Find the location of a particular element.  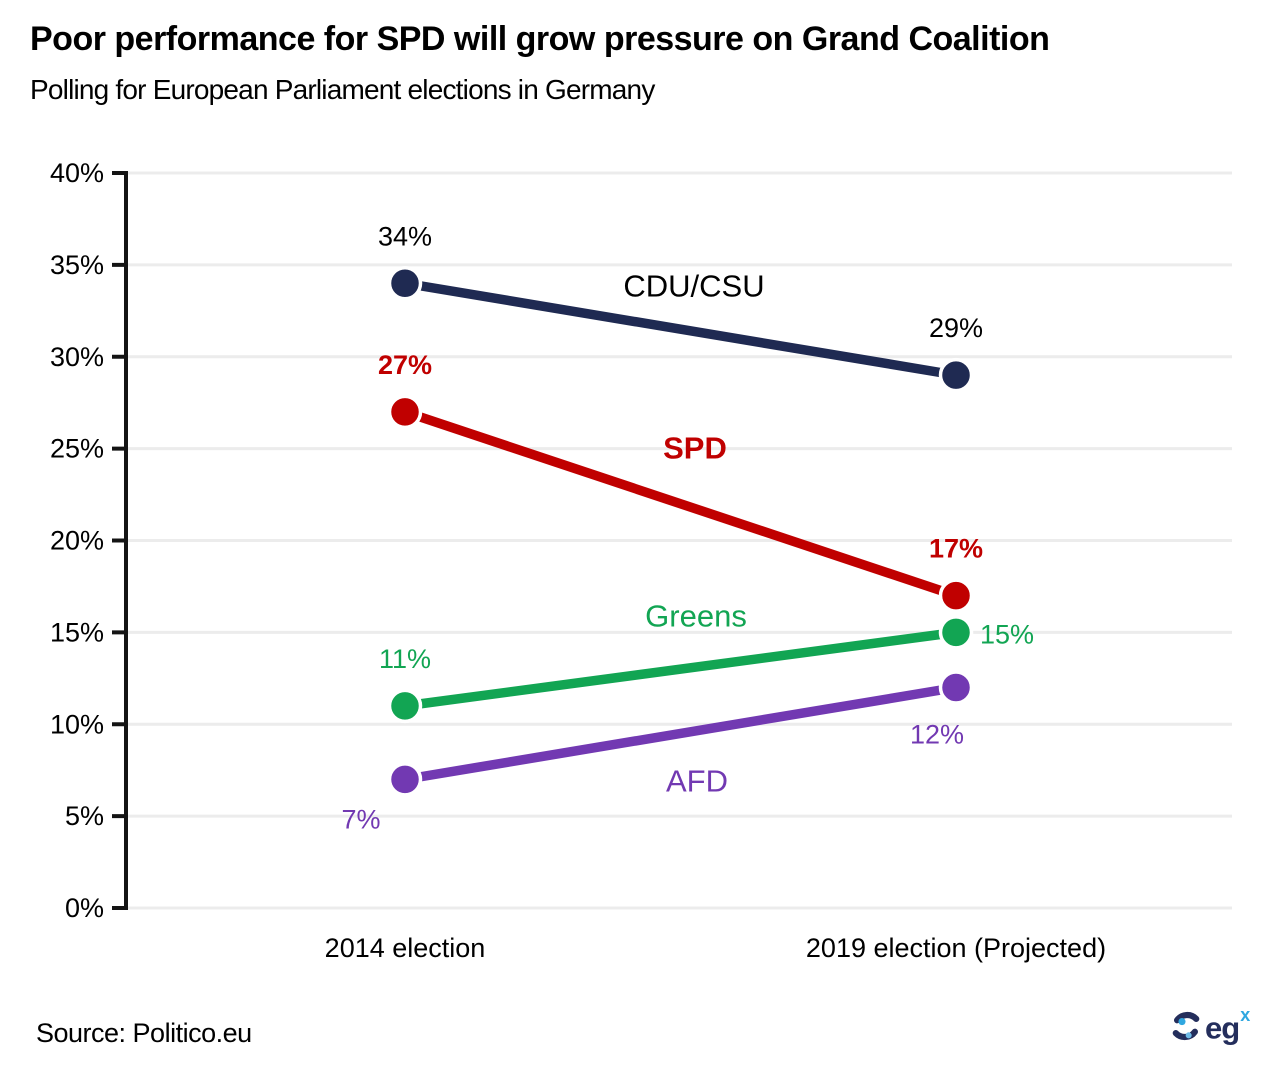

y-axis-tick-label: 20% is located at coordinates (77, 541).